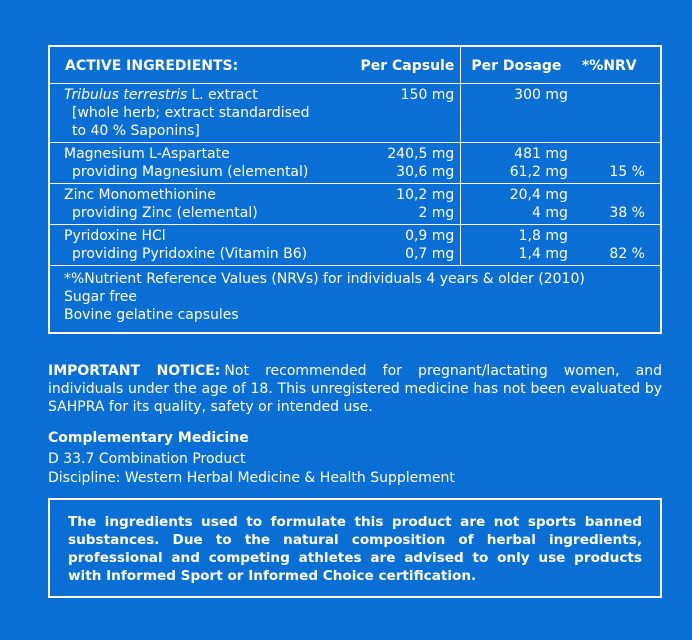  What do you see at coordinates (425, 195) in the screenshot?
I see `capsule-value: 10,2 mg` at bounding box center [425, 195].